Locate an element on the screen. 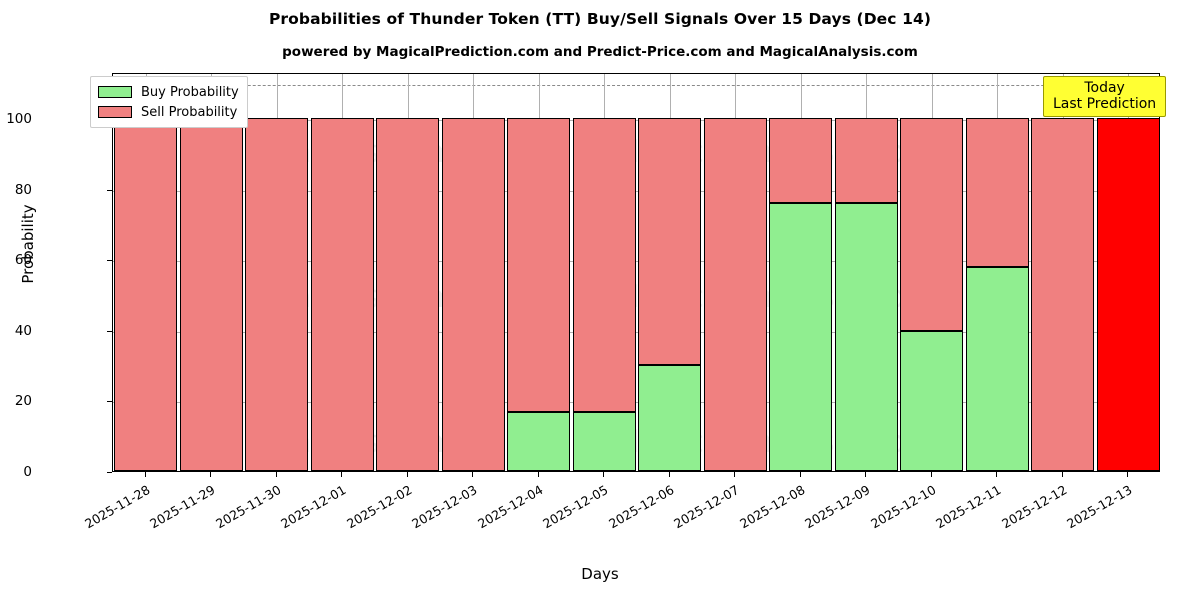 The height and width of the screenshot is (600, 1200). y-axis-tick-label: 40 is located at coordinates (23, 330).